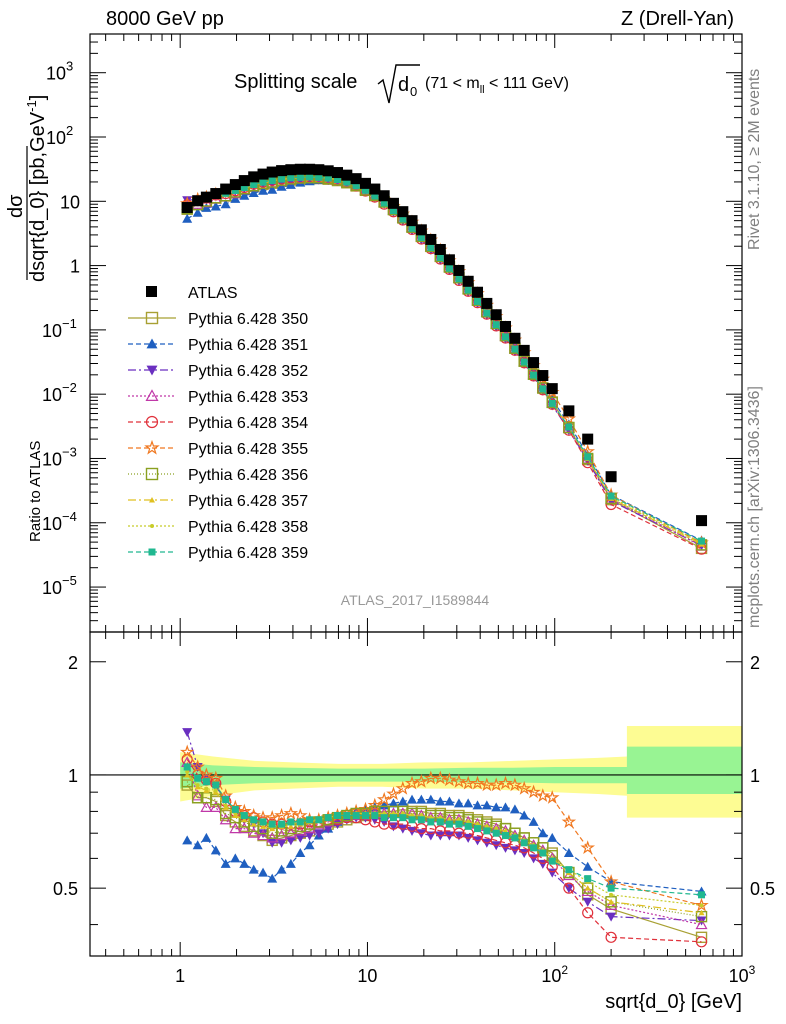 The width and height of the screenshot is (786, 1024). I want to click on legend, so click(152, 421).